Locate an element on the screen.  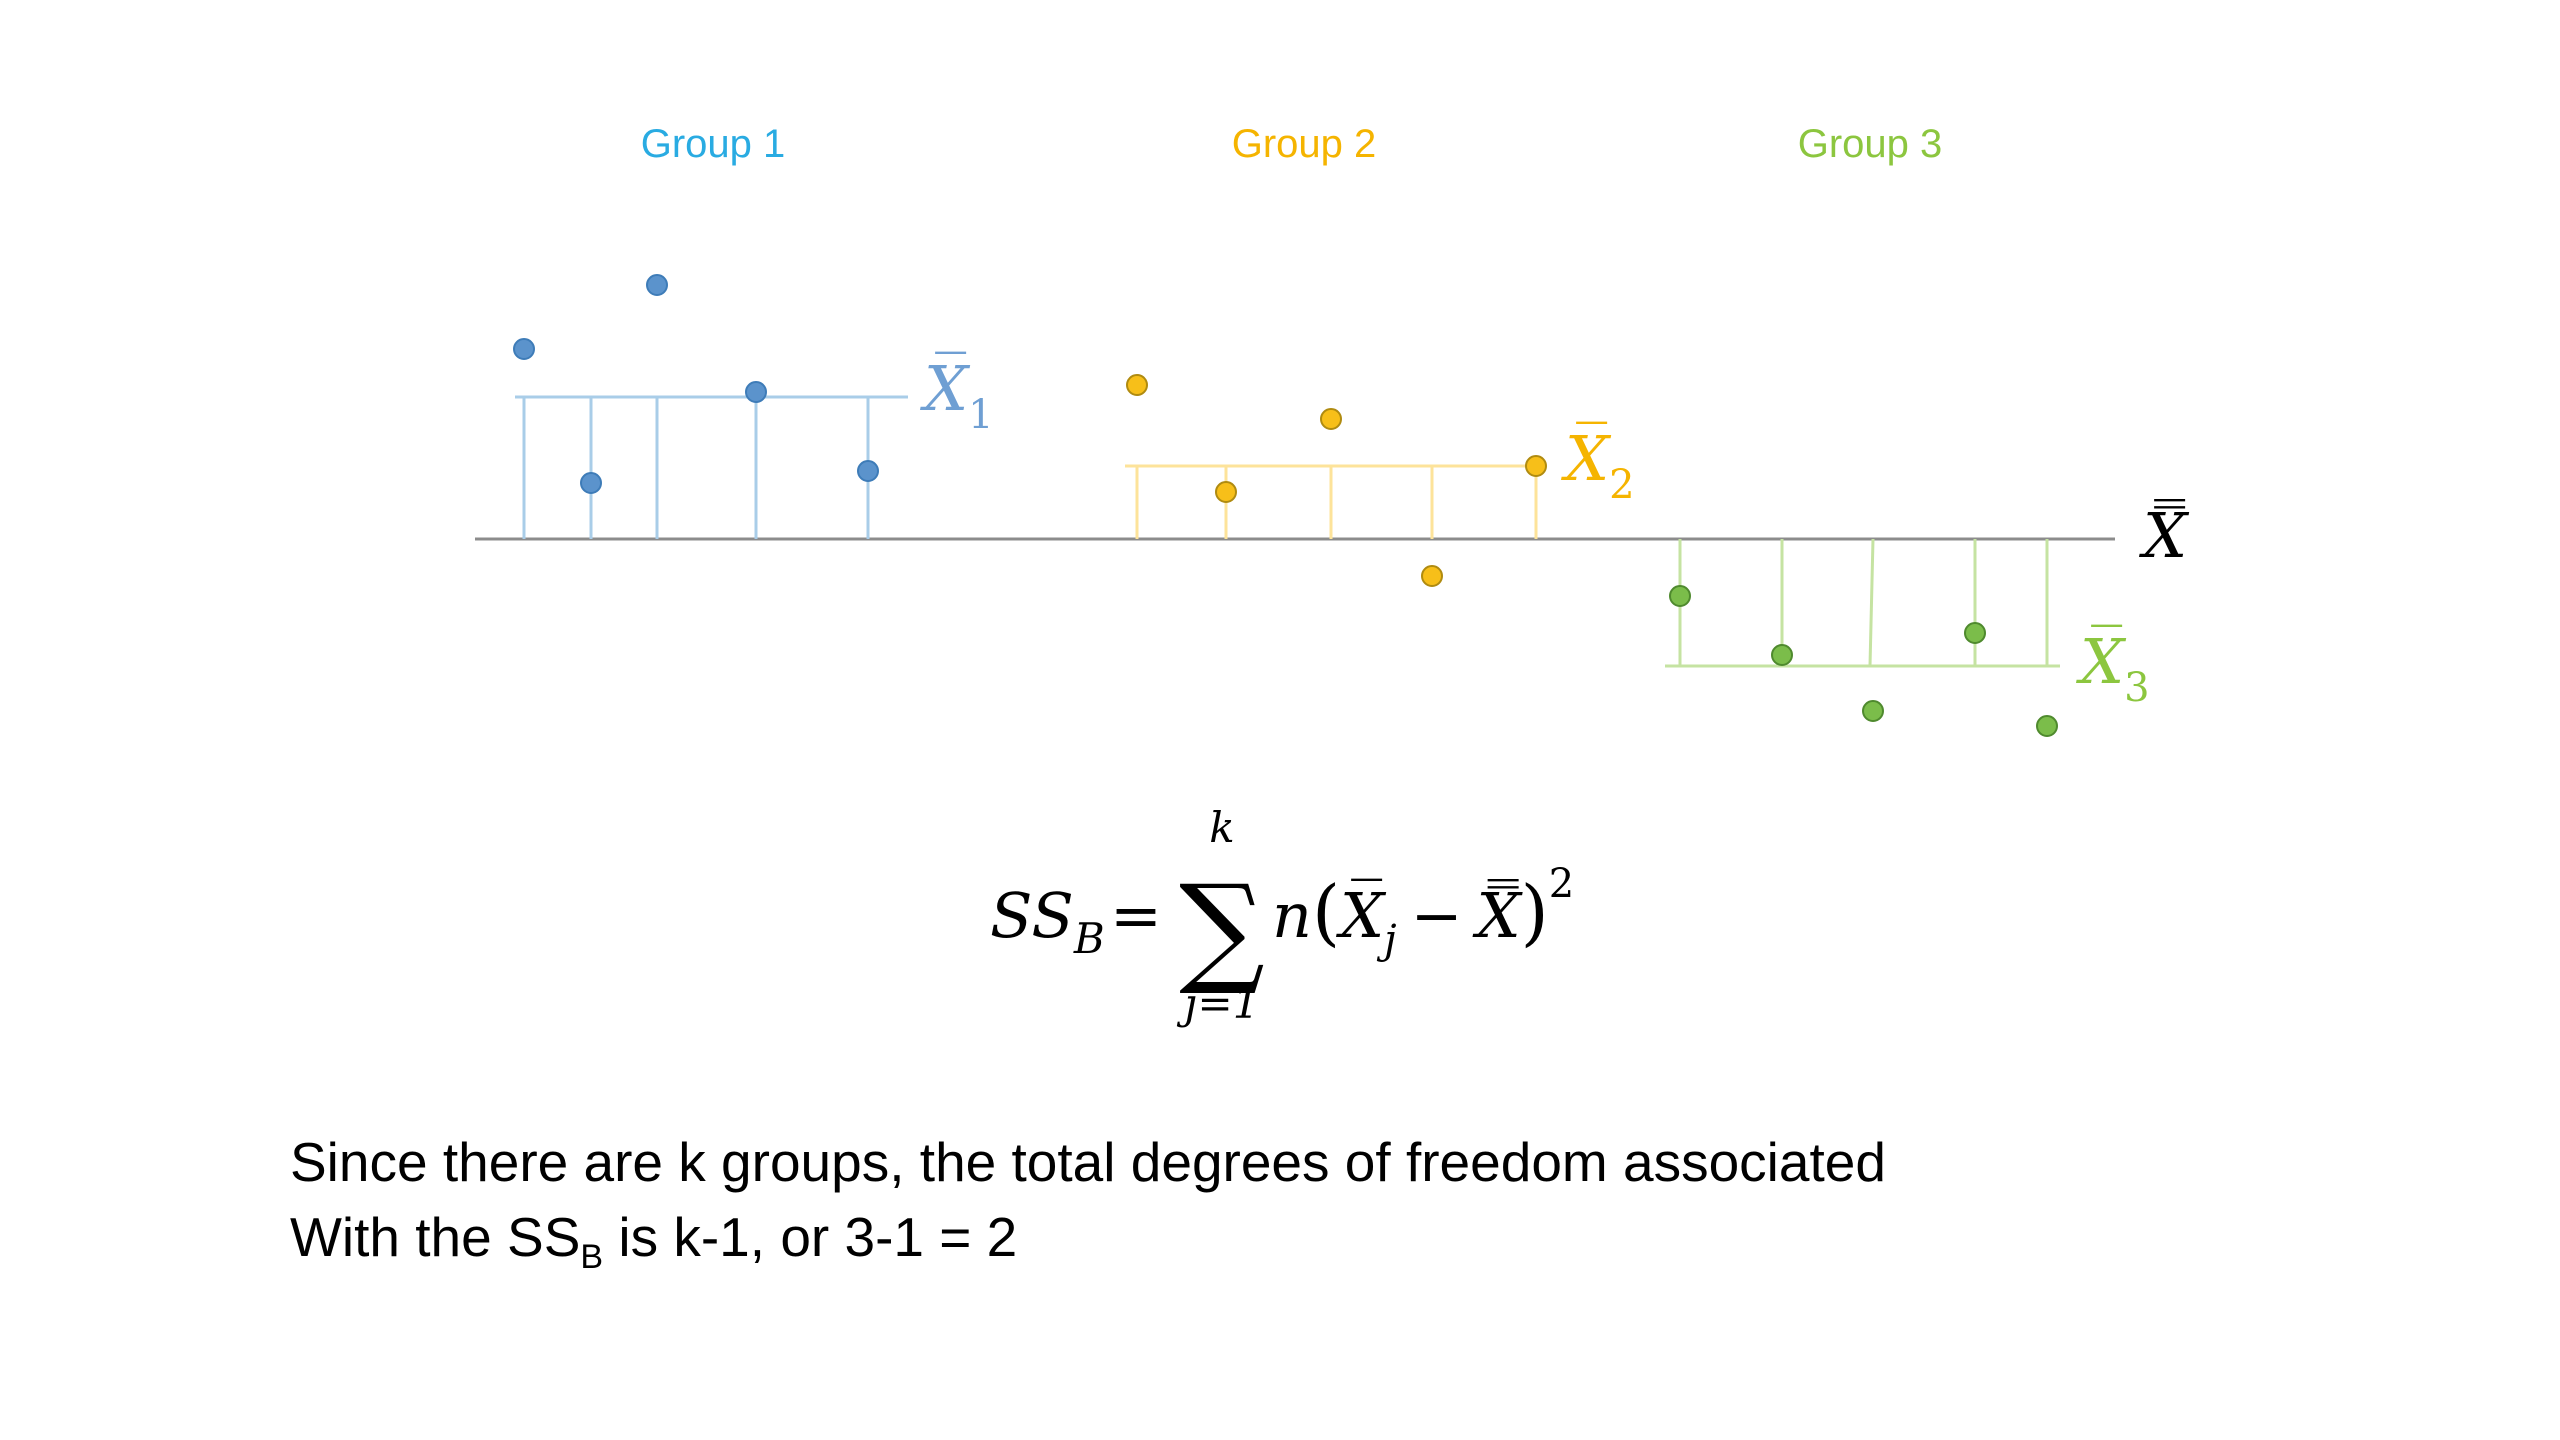
group-2-label: Group 2 is located at coordinates (1304, 144).